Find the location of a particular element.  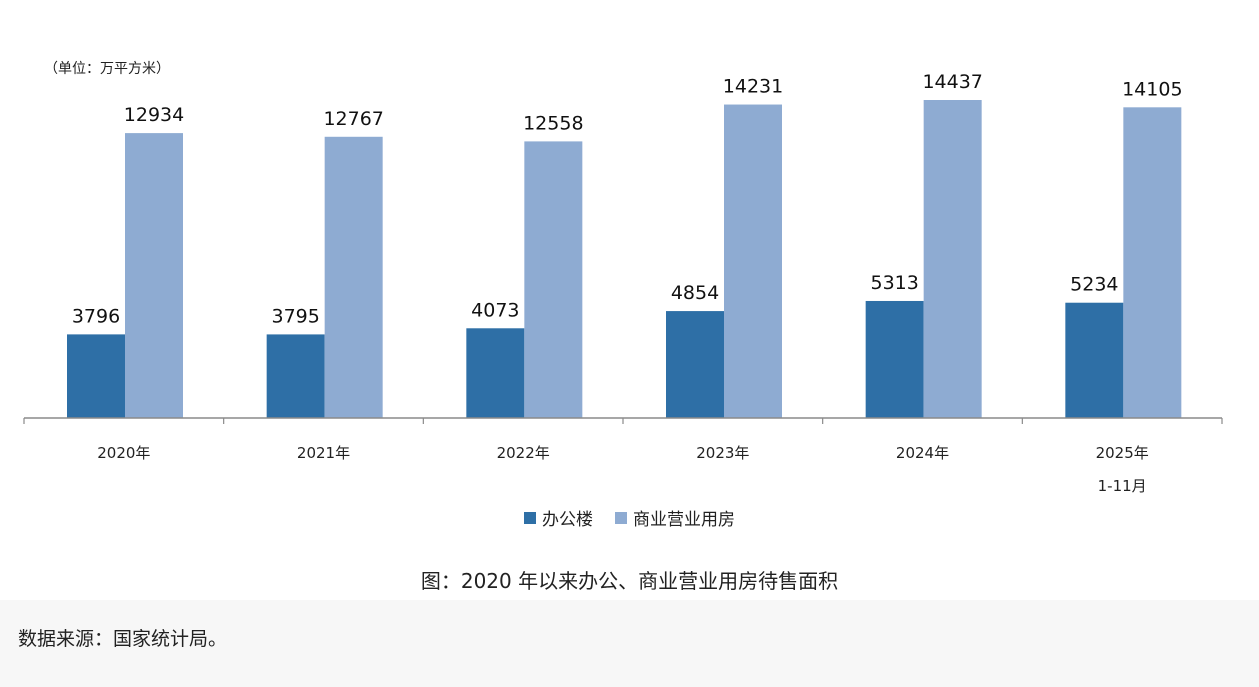

data-label-commercial-0: 12934 is located at coordinates (154, 115).